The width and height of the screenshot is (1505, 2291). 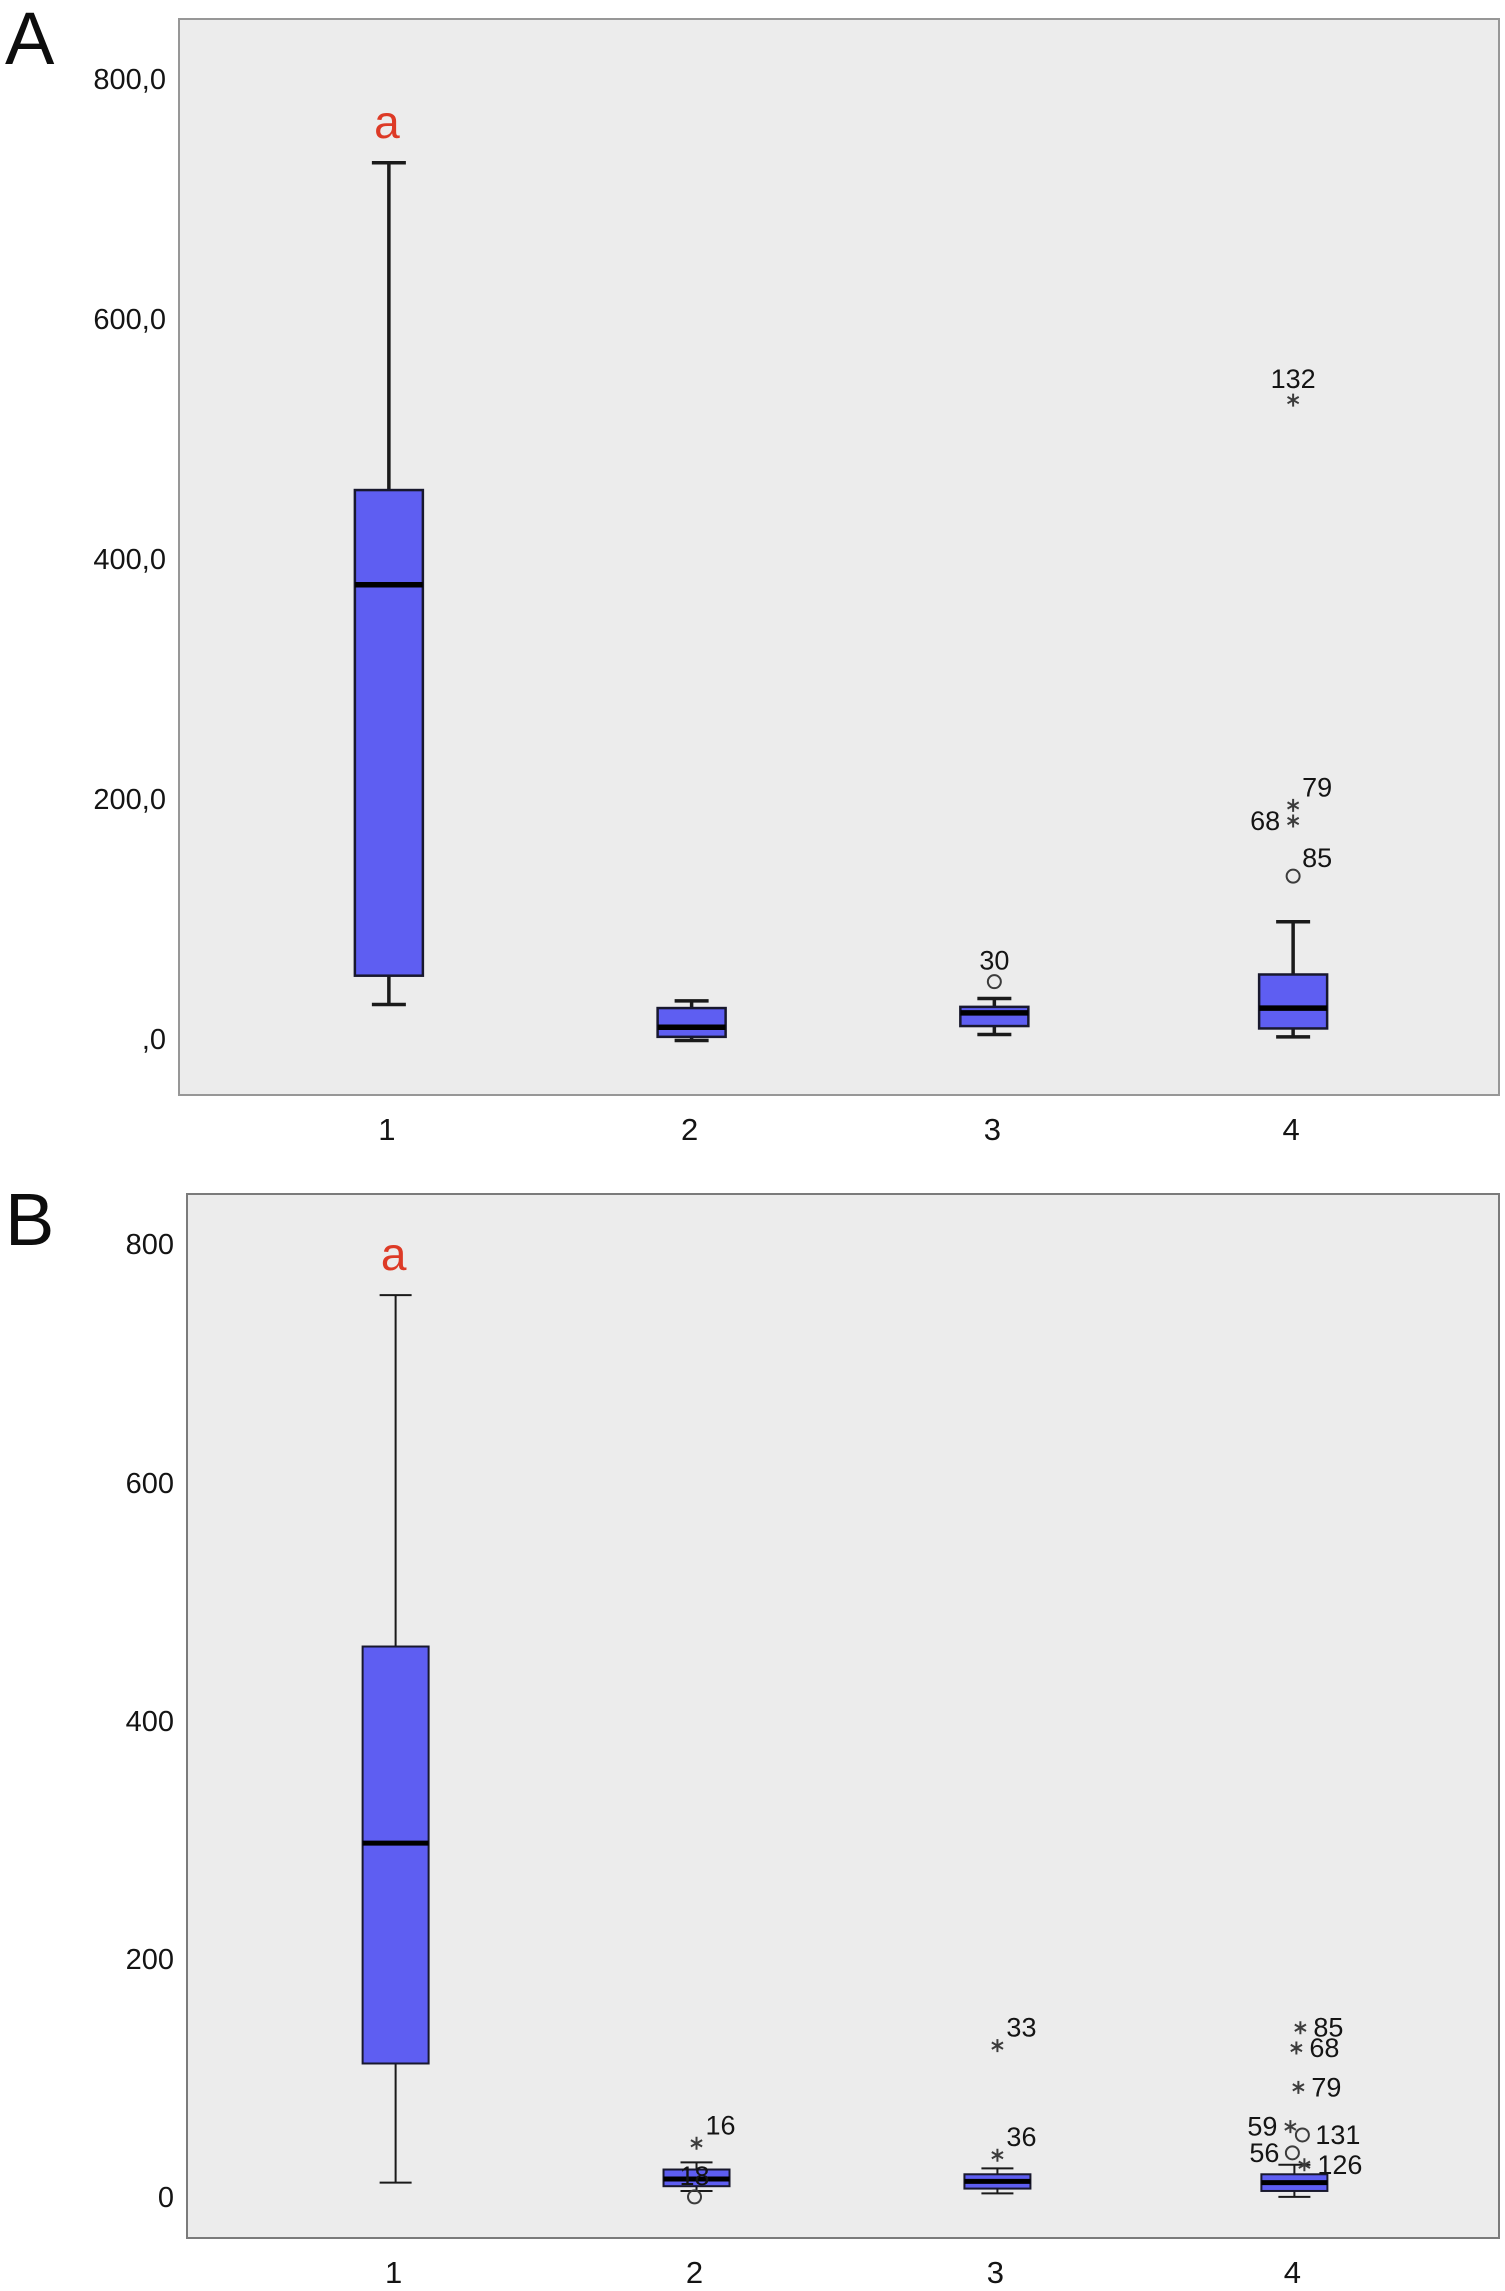 I want to click on outlier-case-label: 36, so click(x=1021, y=2137).